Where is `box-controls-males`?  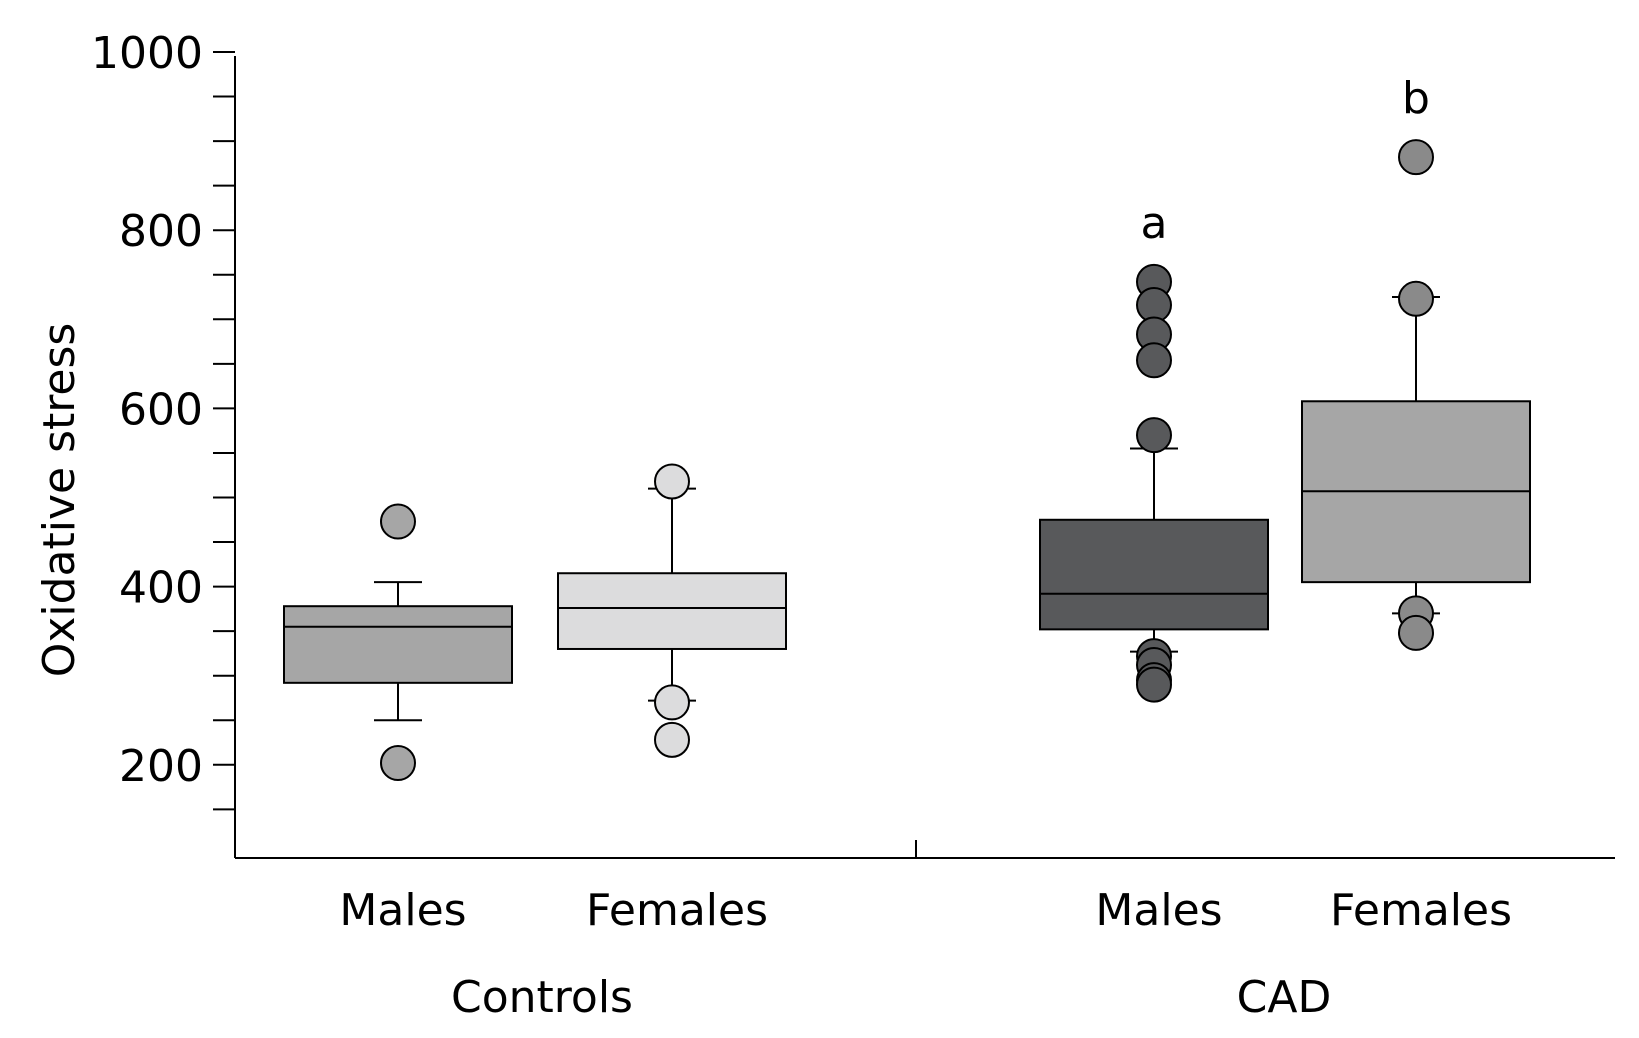 box-controls-males is located at coordinates (398, 642).